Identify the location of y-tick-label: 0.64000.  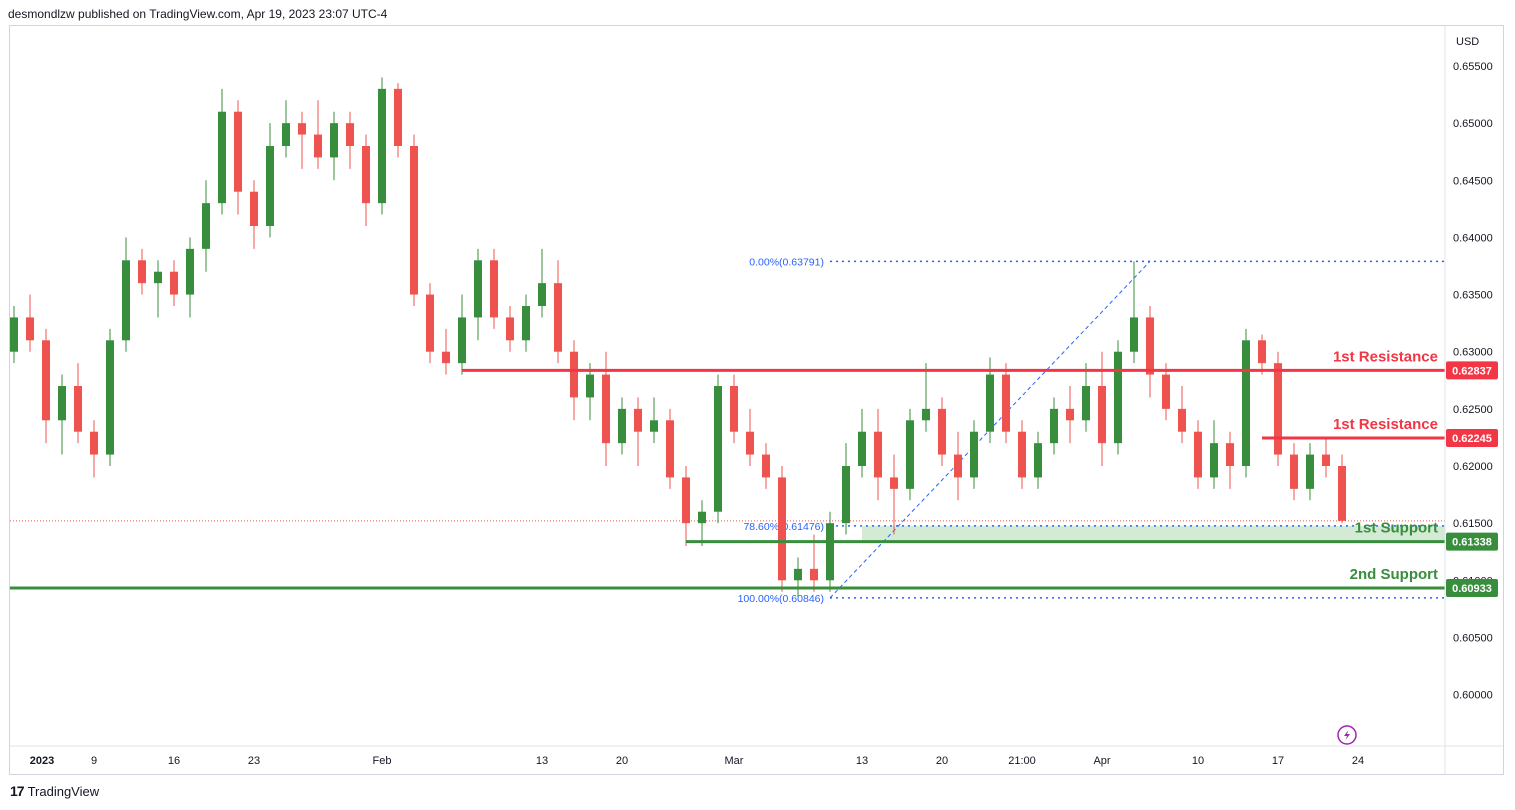
(1473, 238).